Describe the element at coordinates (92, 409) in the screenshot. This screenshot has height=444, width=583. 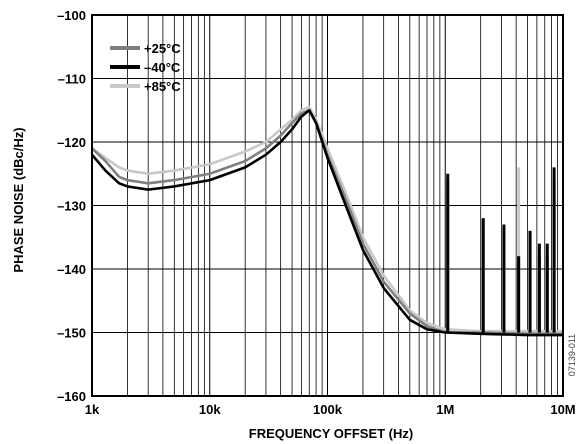
I see `x-tick-label: 1k` at that location.